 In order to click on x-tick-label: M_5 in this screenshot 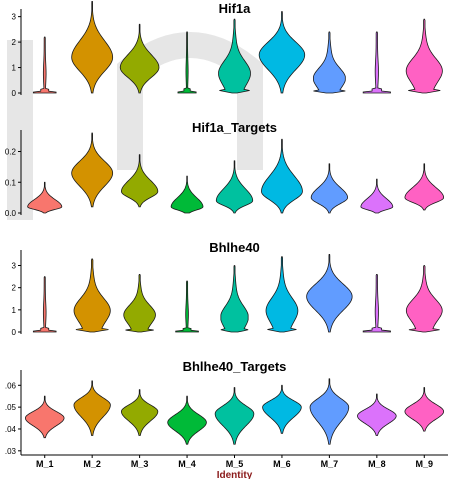, I will do `click(235, 464)`.